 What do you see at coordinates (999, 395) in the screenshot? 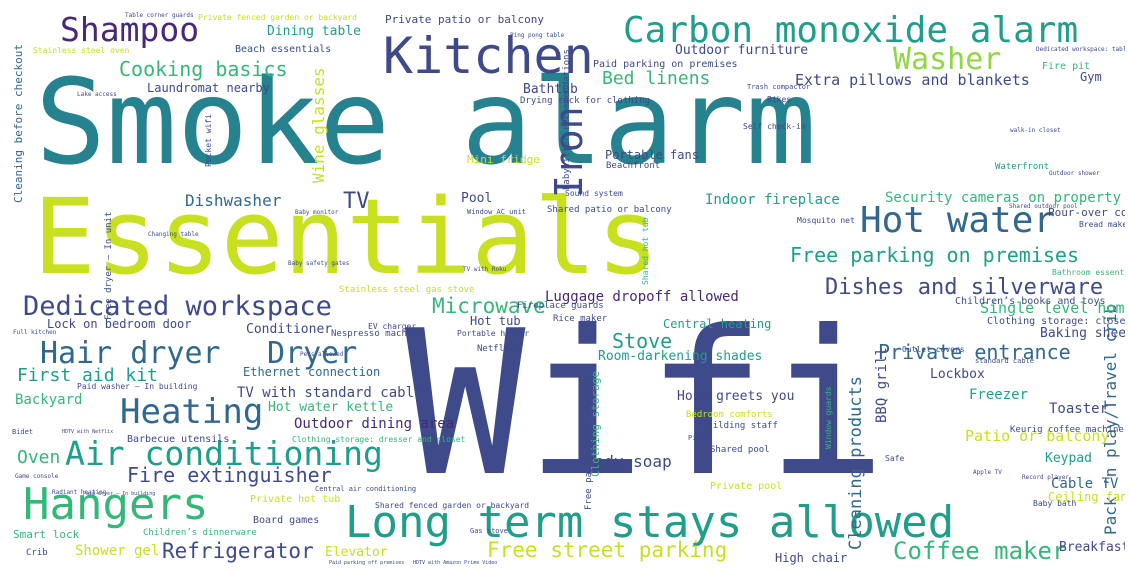
I see `word-freezer: Freezer` at bounding box center [999, 395].